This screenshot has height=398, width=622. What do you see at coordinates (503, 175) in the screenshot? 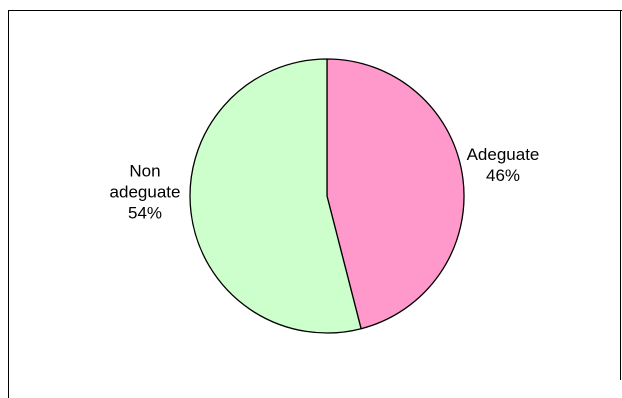
I see `label-adeguate-percent: 46%` at bounding box center [503, 175].